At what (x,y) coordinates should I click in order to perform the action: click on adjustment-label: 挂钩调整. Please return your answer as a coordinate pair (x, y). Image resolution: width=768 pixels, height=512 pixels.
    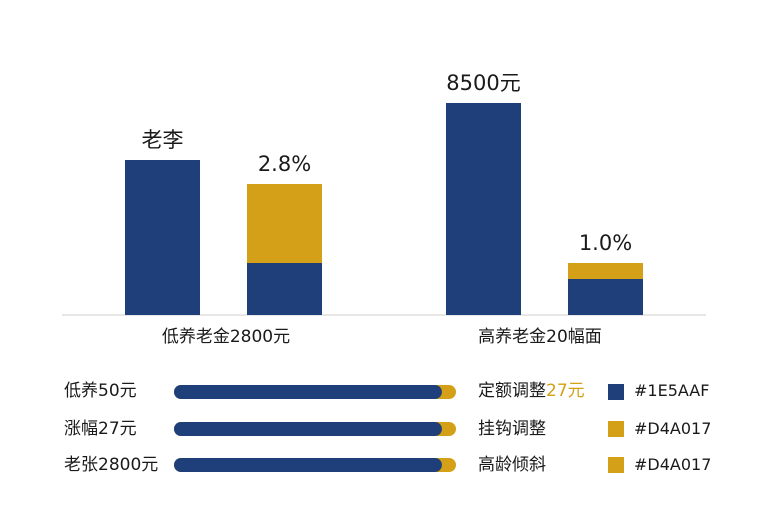
    Looking at the image, I should click on (512, 429).